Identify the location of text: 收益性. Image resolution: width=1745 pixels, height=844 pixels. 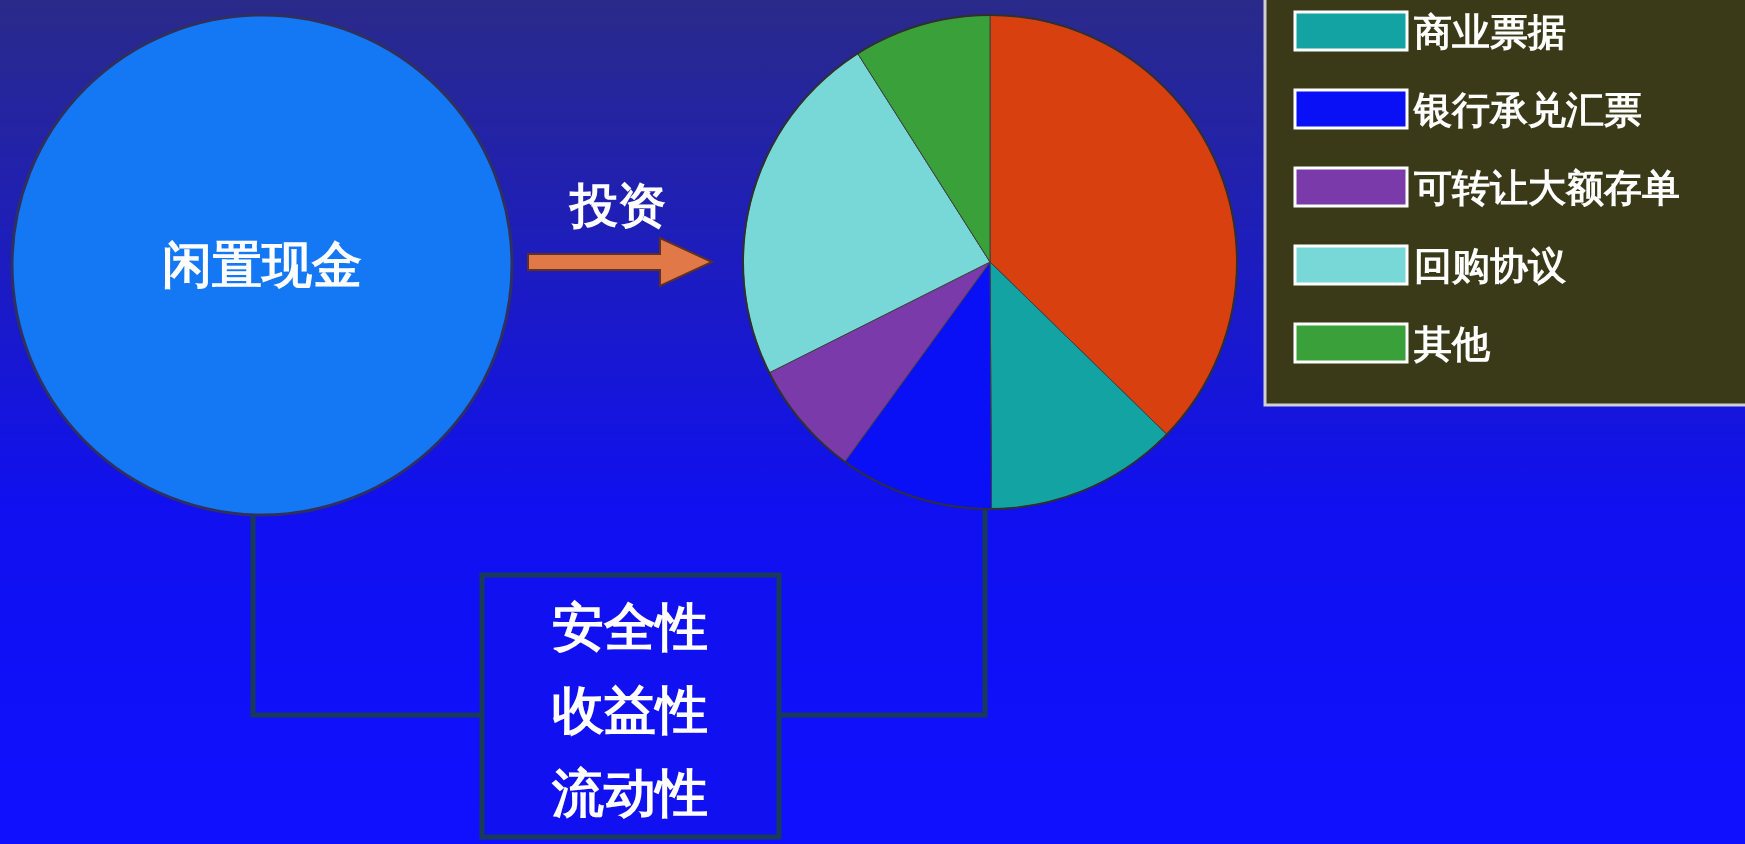
(630, 709).